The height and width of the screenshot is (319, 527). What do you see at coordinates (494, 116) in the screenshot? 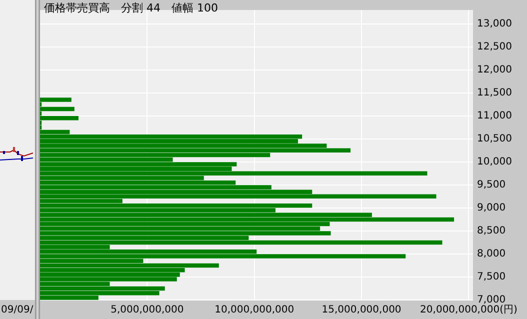
I see `y-tick-label: 11,000` at bounding box center [494, 116].